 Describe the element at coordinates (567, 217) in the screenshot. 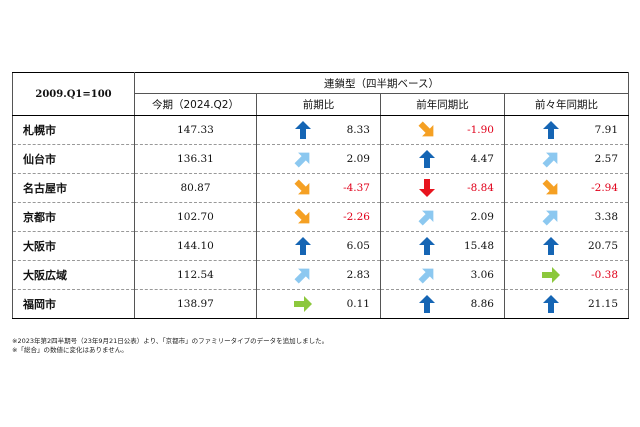

I see `change-cell: 3.38` at that location.